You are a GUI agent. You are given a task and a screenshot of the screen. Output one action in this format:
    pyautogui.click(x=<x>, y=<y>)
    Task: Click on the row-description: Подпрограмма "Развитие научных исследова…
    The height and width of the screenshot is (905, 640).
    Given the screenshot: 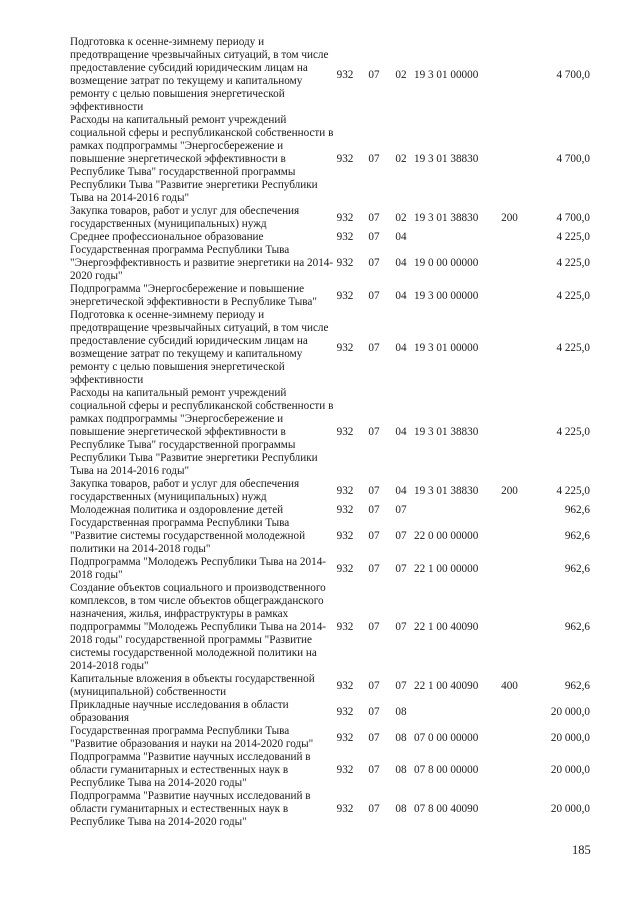 What is the action you would take?
    pyautogui.click(x=190, y=809)
    